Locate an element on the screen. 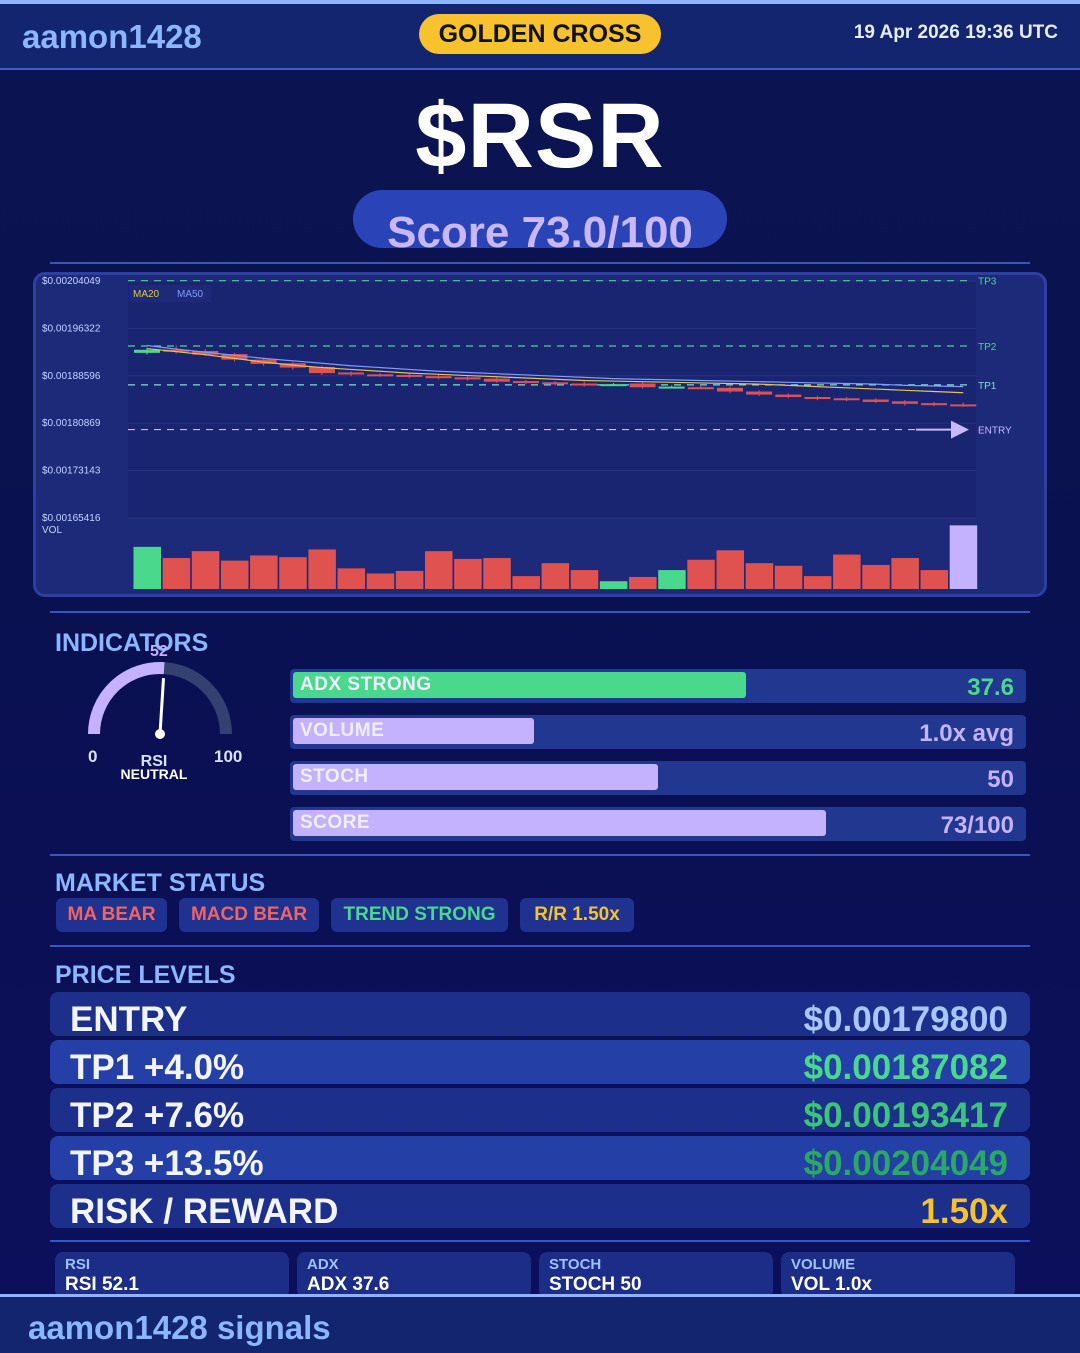  price-level-label: RISK / REWARD is located at coordinates (204, 1211).